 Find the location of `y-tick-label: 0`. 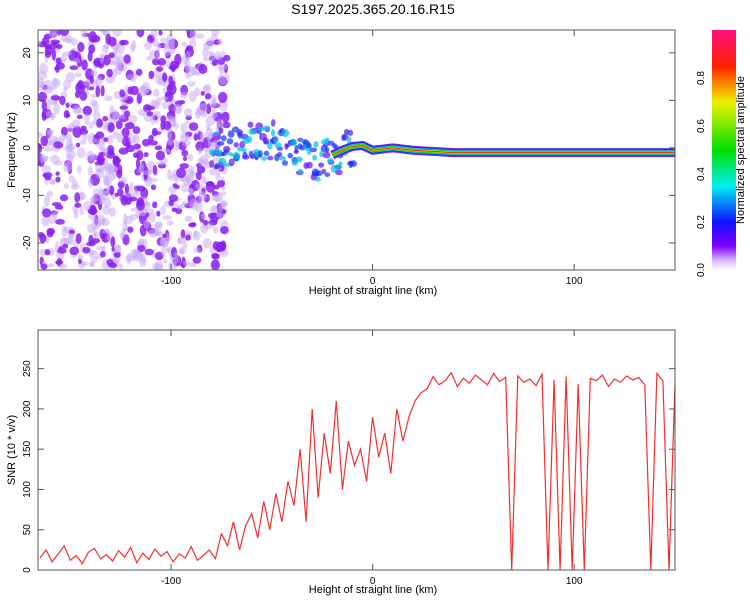

y-tick-label: 0 is located at coordinates (27, 148).